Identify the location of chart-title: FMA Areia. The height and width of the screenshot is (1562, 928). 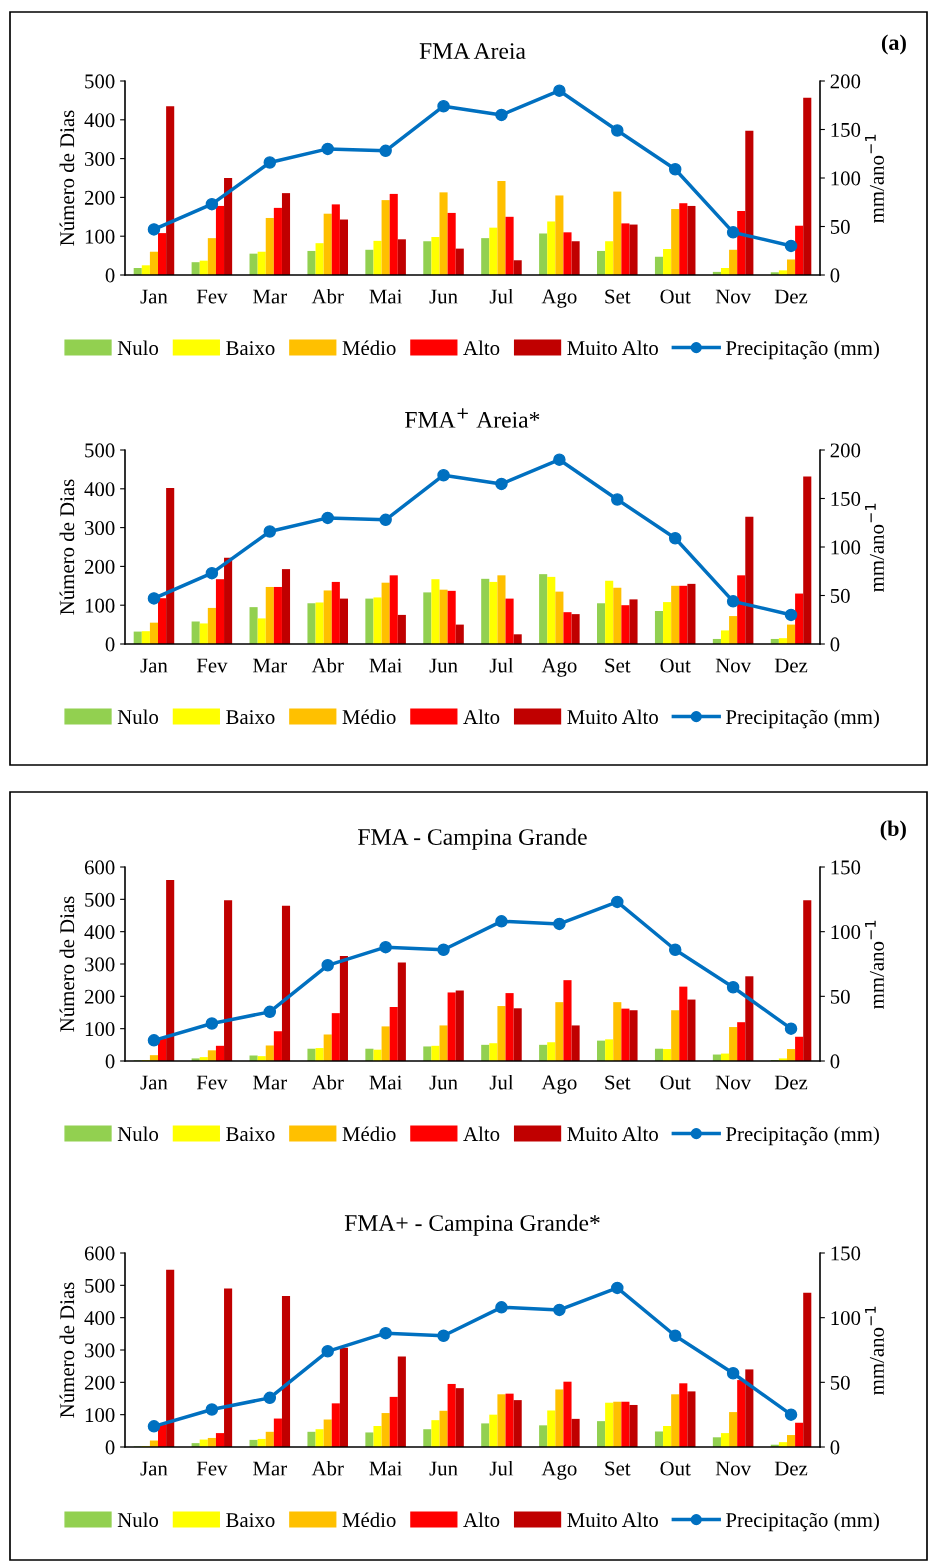
(472, 51).